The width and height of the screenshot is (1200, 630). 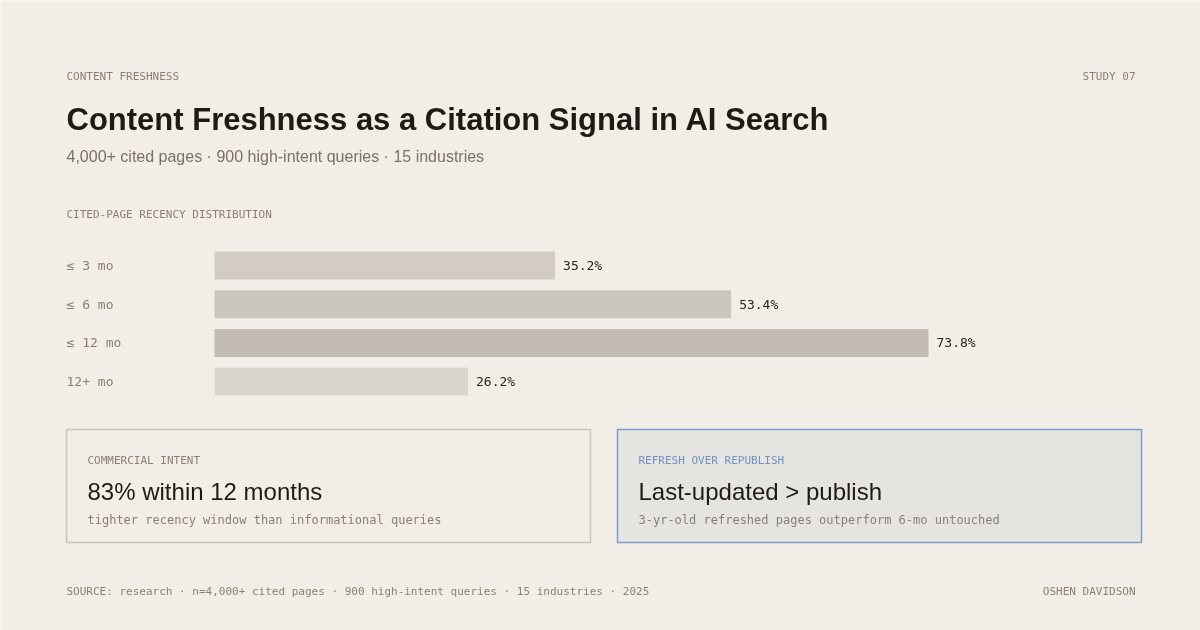 I want to click on y-tick-label: ≤ 12 mo, so click(x=94, y=343).